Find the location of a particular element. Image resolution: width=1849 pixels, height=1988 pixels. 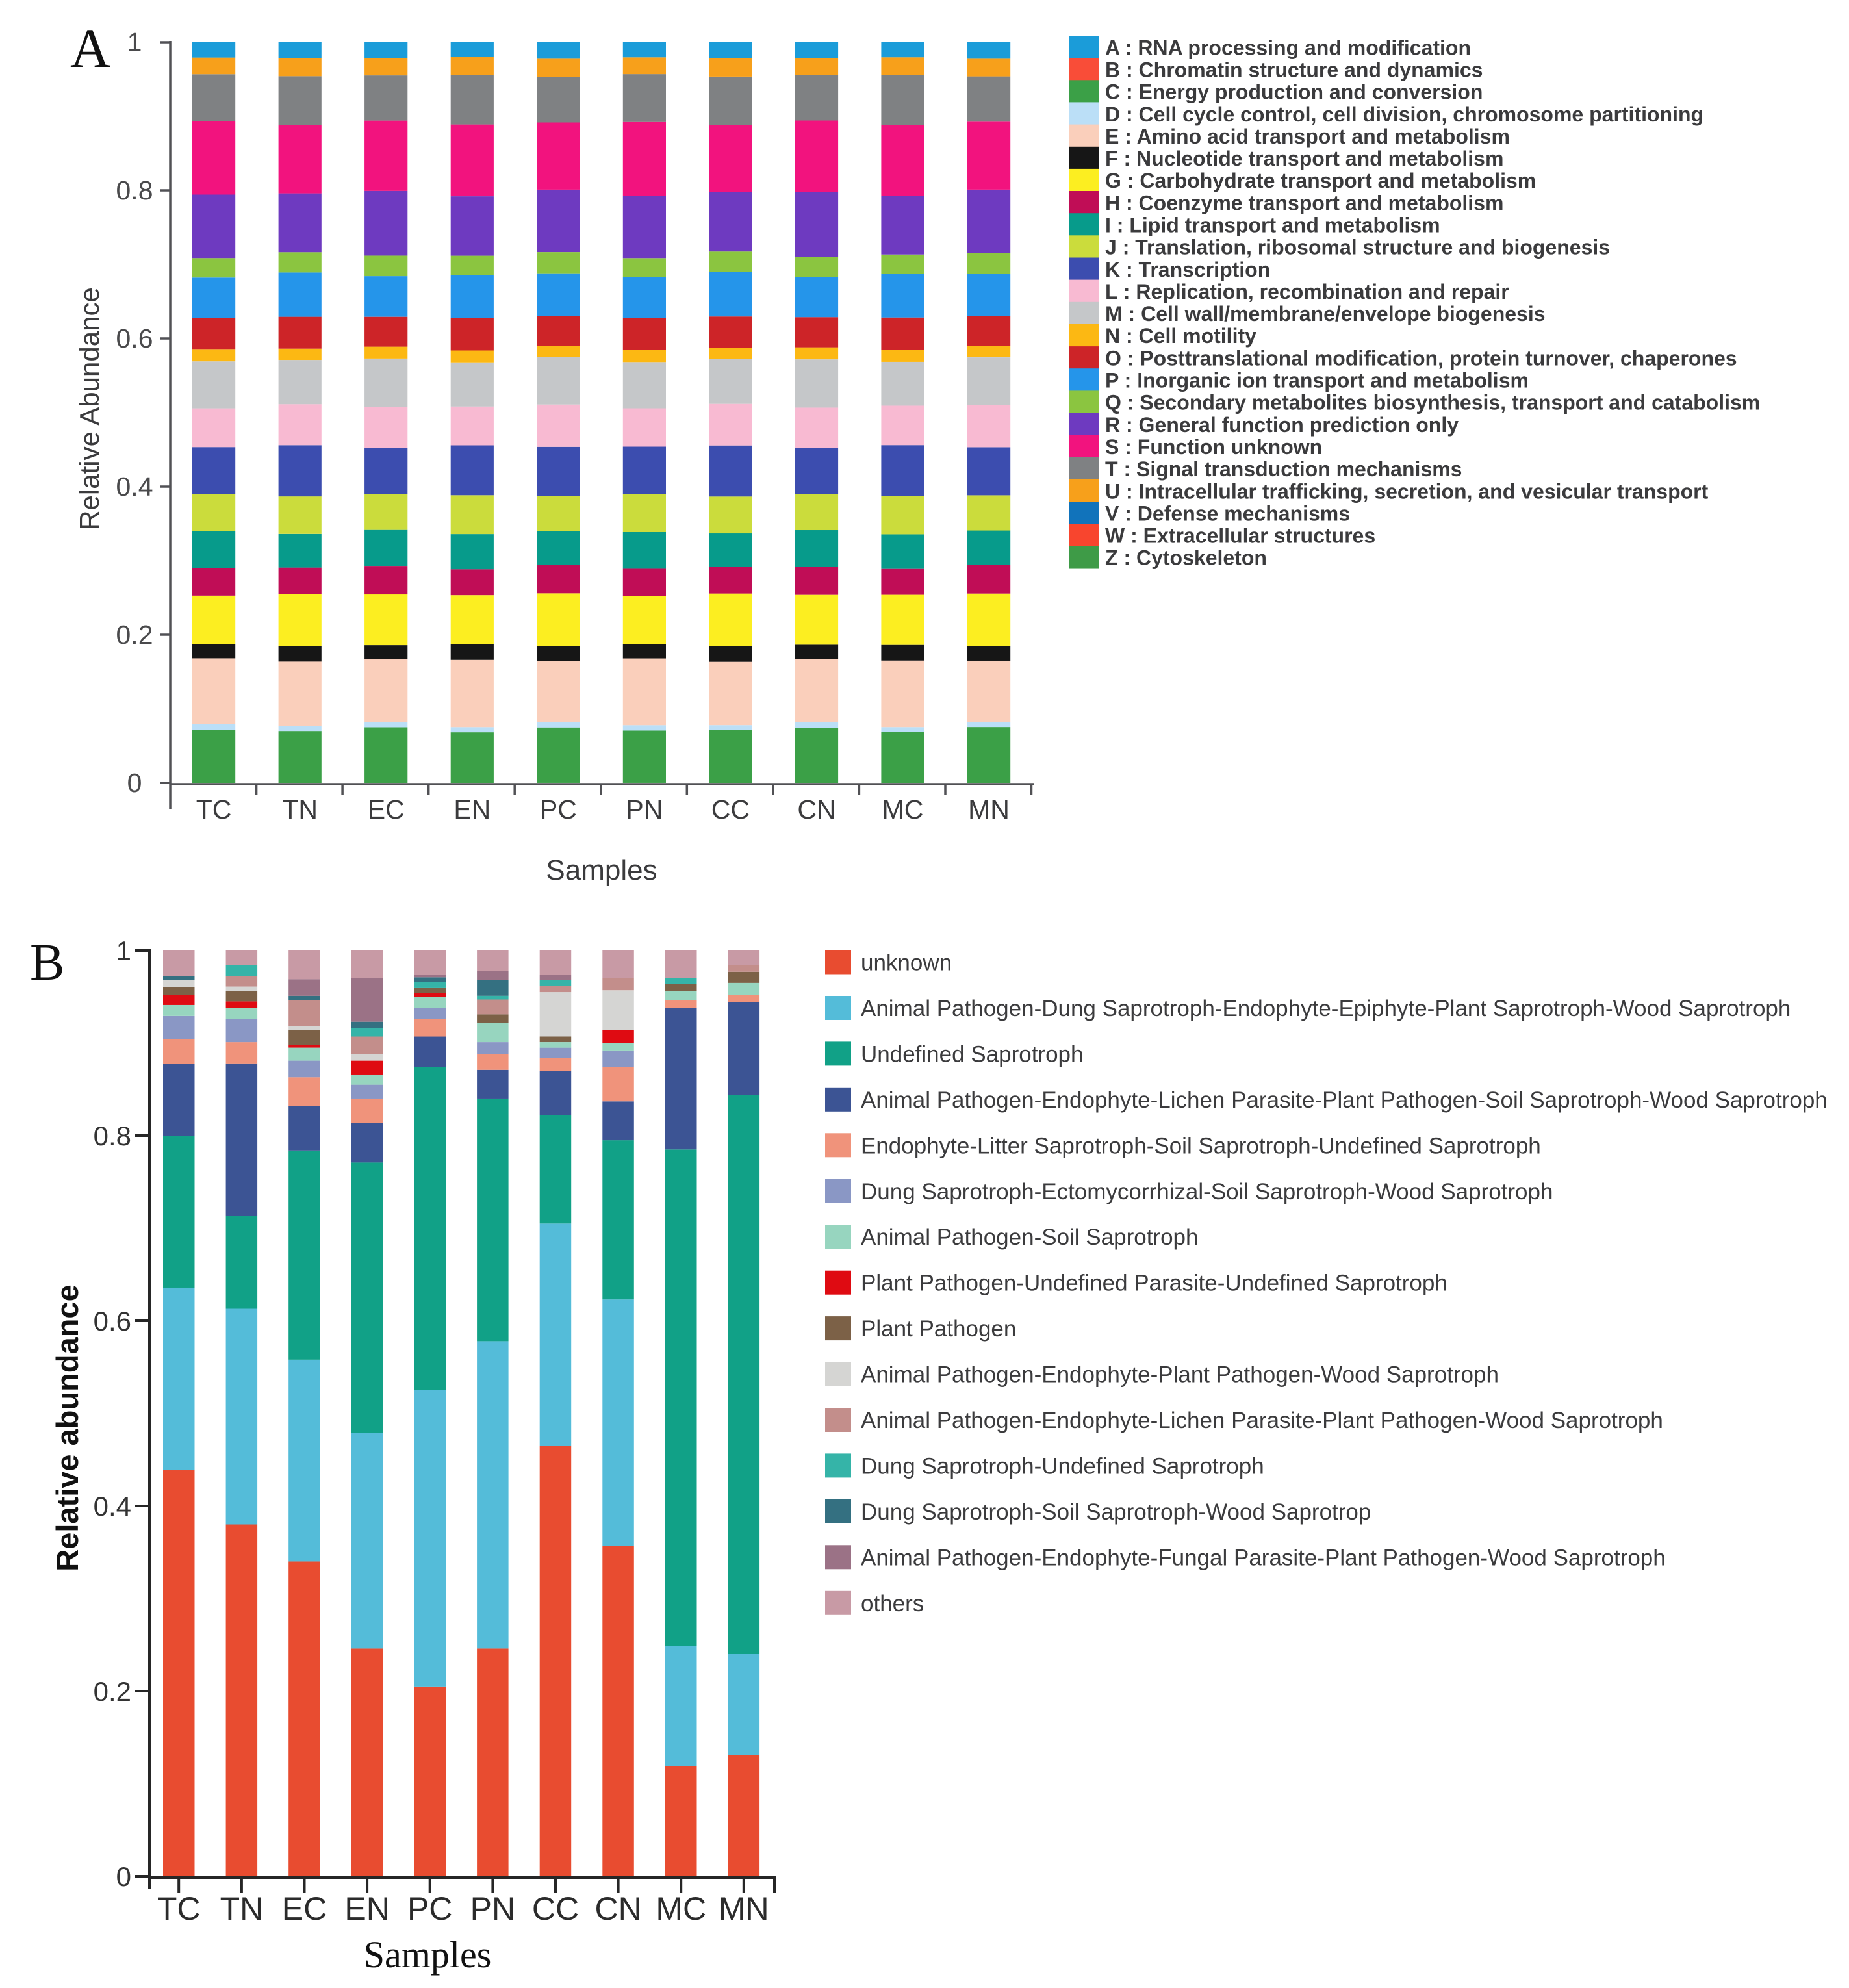

svg-text:H : Coenzyme transport and met: H : Coenzyme transport and metabolism is located at coordinates (1304, 202).